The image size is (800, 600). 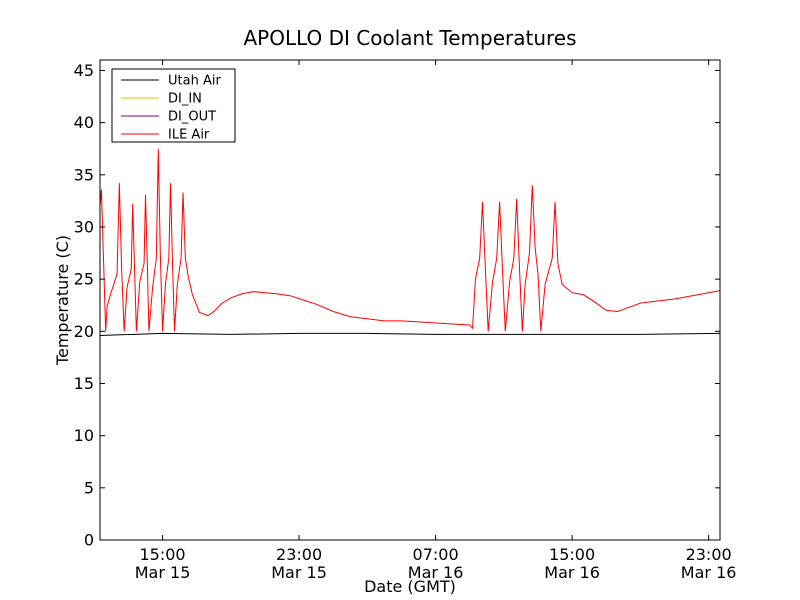 What do you see at coordinates (84, 279) in the screenshot?
I see `y-tick-label-5: 25` at bounding box center [84, 279].